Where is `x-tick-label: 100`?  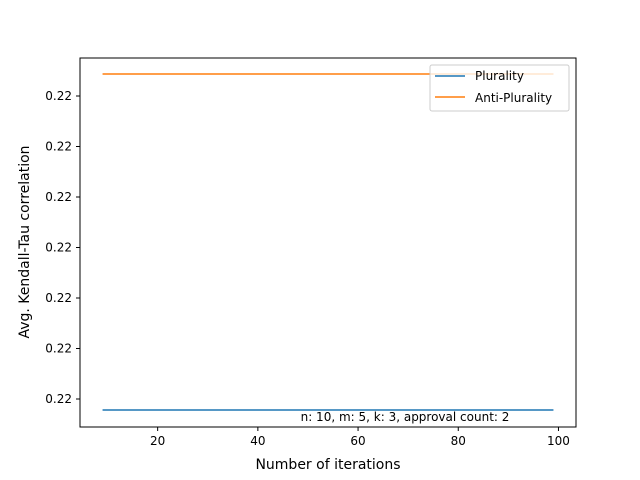 x-tick-label: 100 is located at coordinates (558, 441).